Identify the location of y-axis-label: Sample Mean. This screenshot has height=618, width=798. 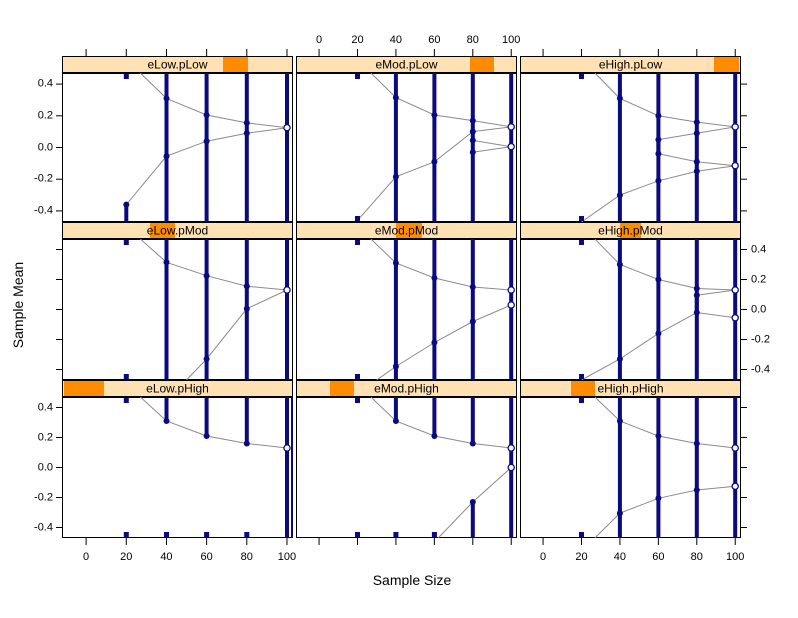
(18, 305).